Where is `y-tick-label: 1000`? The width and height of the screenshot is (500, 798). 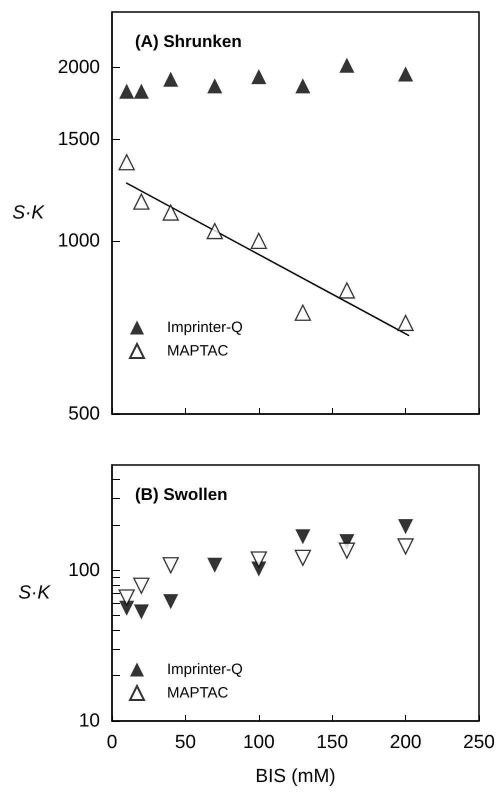
y-tick-label: 1000 is located at coordinates (79, 241).